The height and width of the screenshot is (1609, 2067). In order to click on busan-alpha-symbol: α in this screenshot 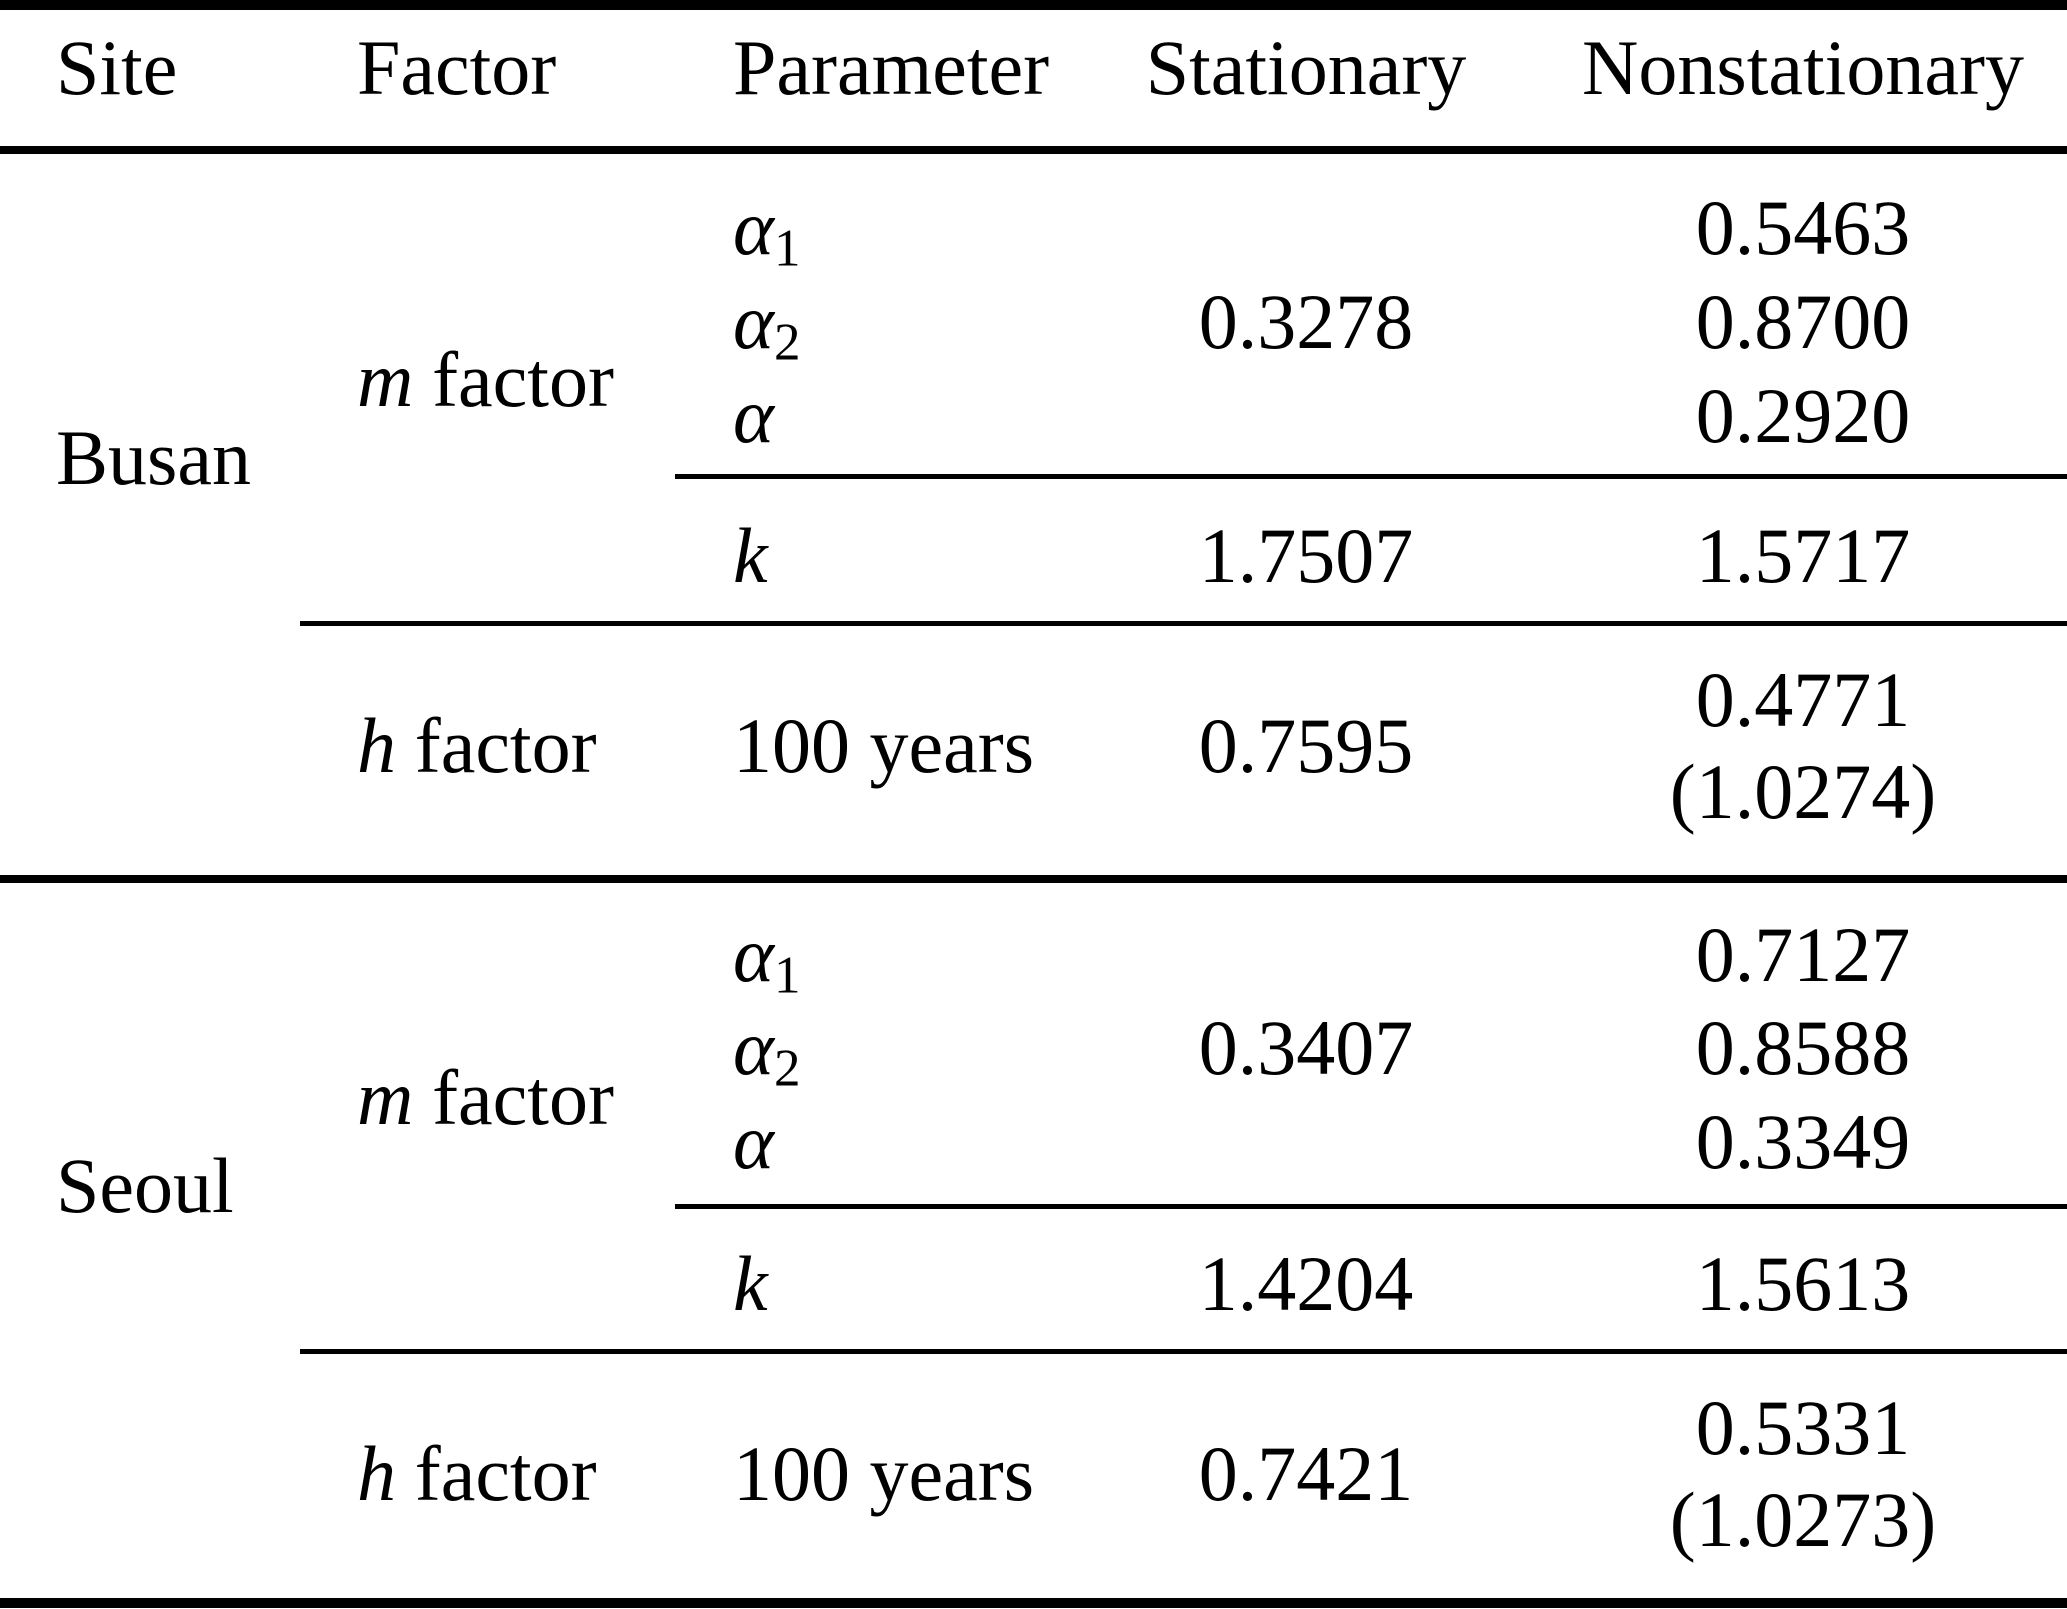, I will do `click(753, 415)`.